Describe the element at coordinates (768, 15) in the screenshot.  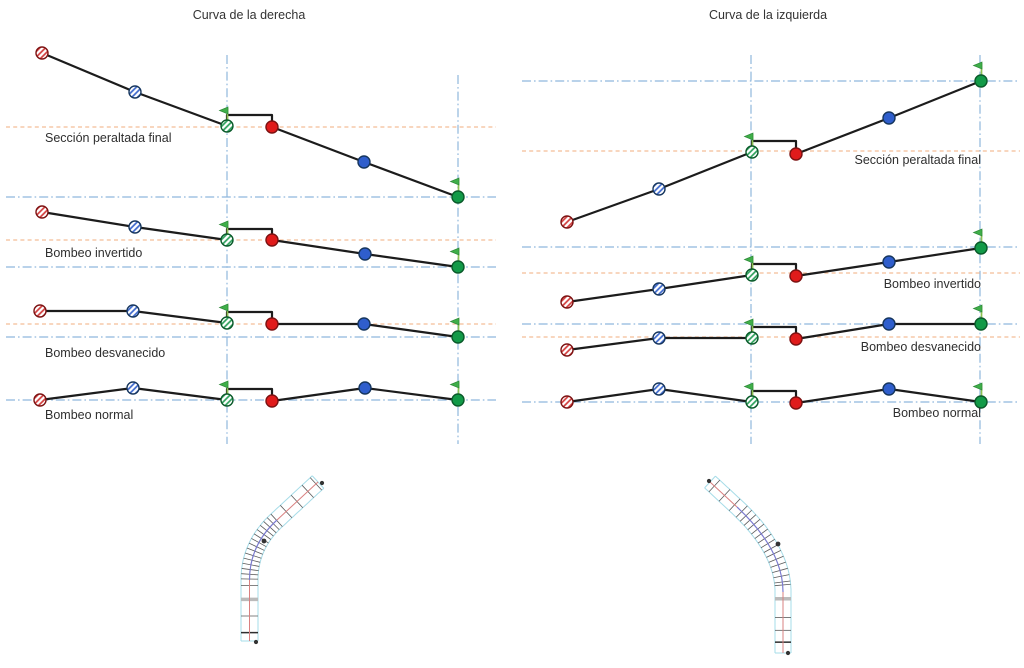
I see `panel-title-curva-izquierda: Curva de la izquierda` at that location.